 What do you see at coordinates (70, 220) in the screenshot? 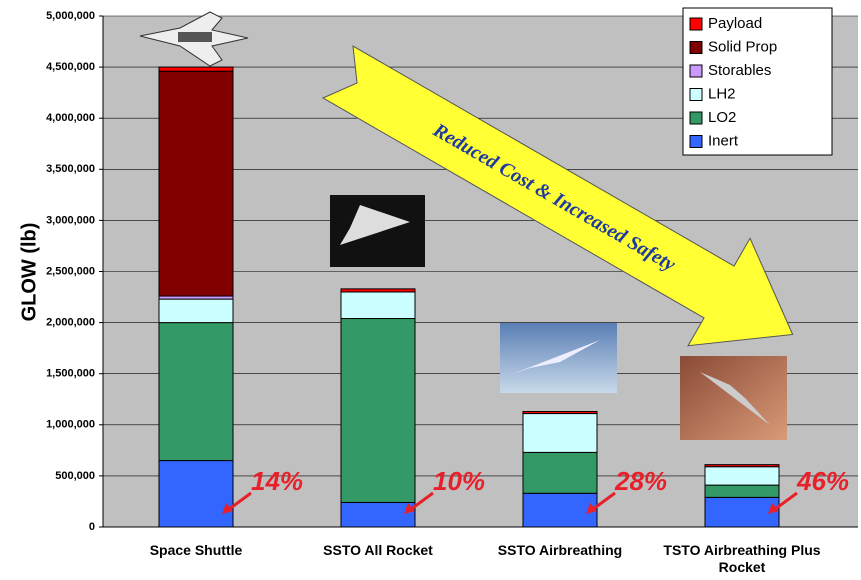
I see `y-tick-label: 3,000,000` at bounding box center [70, 220].